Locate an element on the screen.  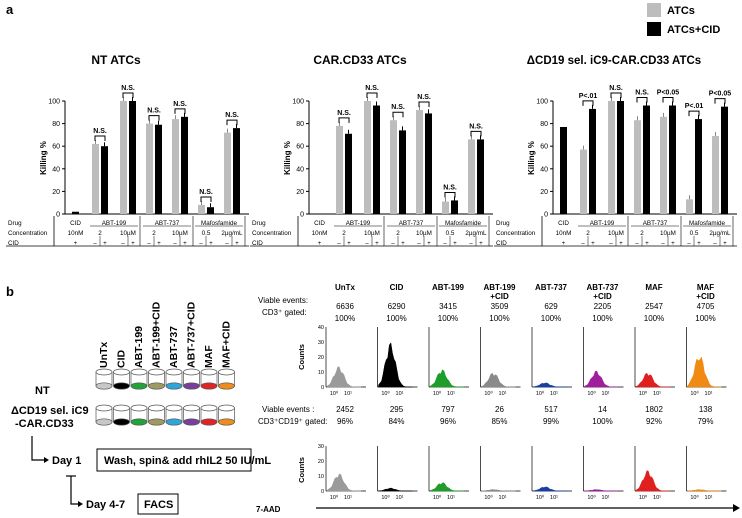
bar-cid-alone is located at coordinates (319, 214).